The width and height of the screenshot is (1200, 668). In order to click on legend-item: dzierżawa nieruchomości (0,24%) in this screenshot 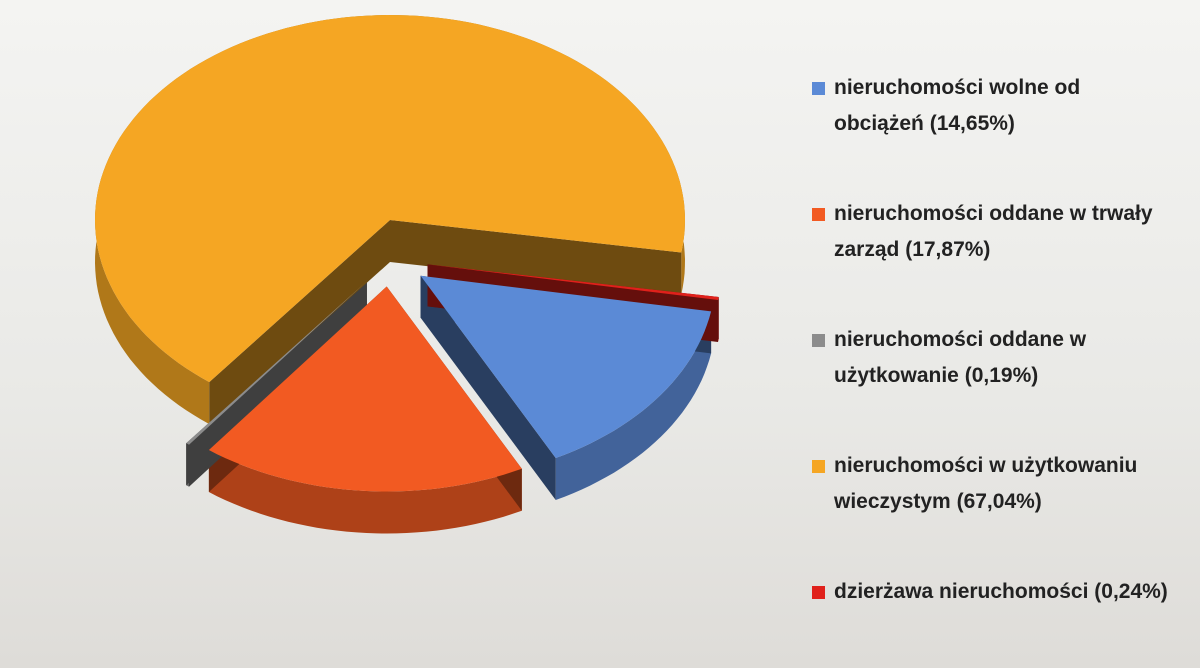, I will do `click(992, 592)`.